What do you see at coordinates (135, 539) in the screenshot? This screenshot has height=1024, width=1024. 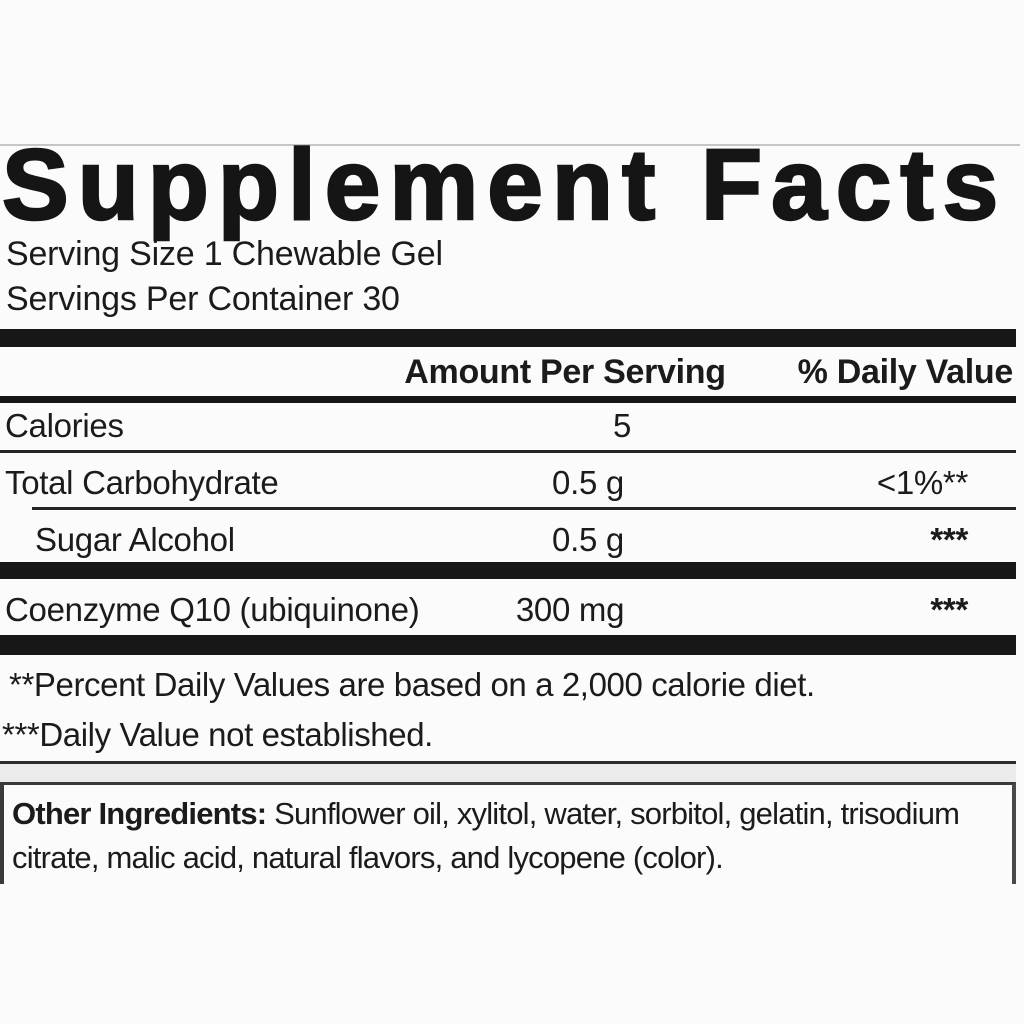 I see `nutrient-name: Sugar Alcohol` at bounding box center [135, 539].